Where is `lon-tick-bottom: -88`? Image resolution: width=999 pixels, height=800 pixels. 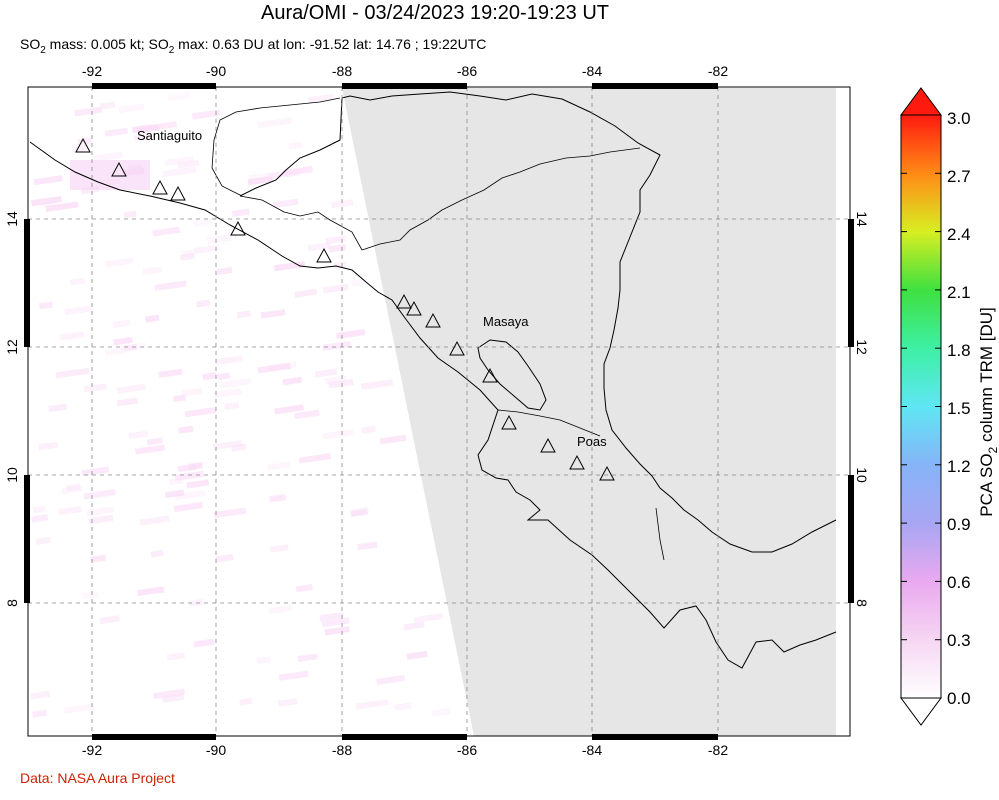 lon-tick-bottom: -88 is located at coordinates (342, 750).